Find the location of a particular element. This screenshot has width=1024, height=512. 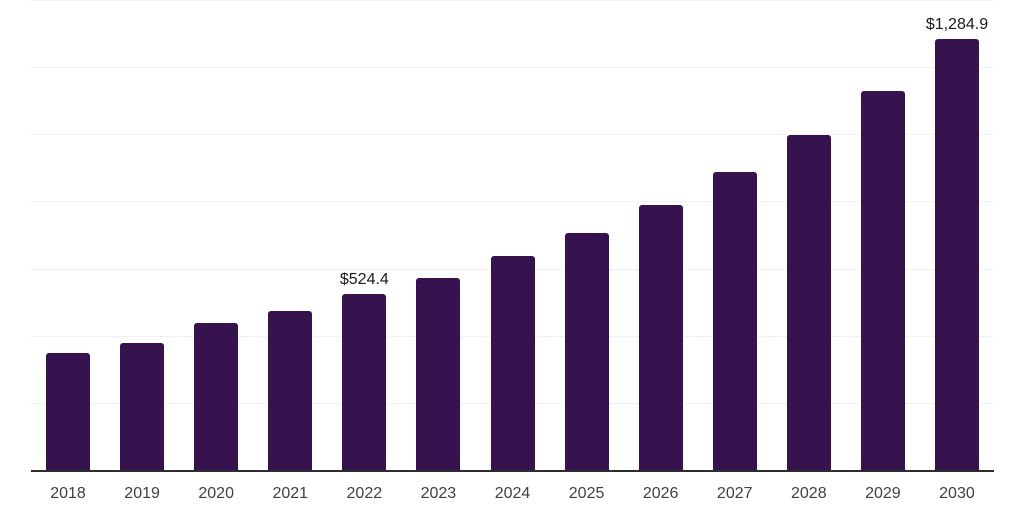

bar-2019 is located at coordinates (142, 406).